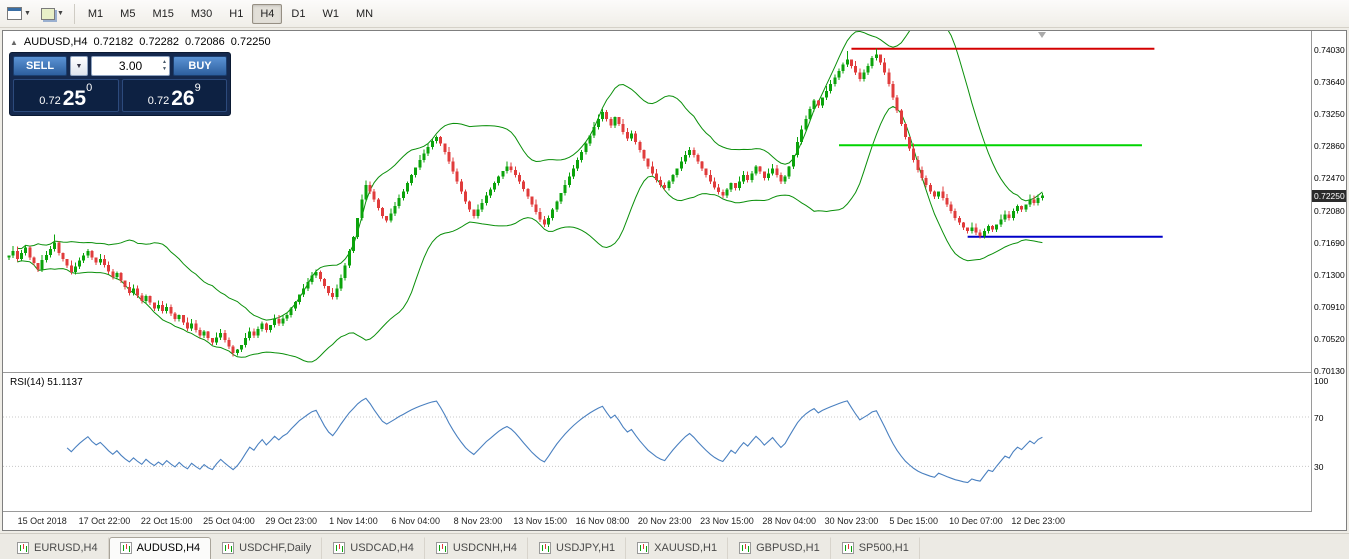  Describe the element at coordinates (42, 521) in the screenshot. I see `time-axis-label: 15 Oct 2018` at that location.